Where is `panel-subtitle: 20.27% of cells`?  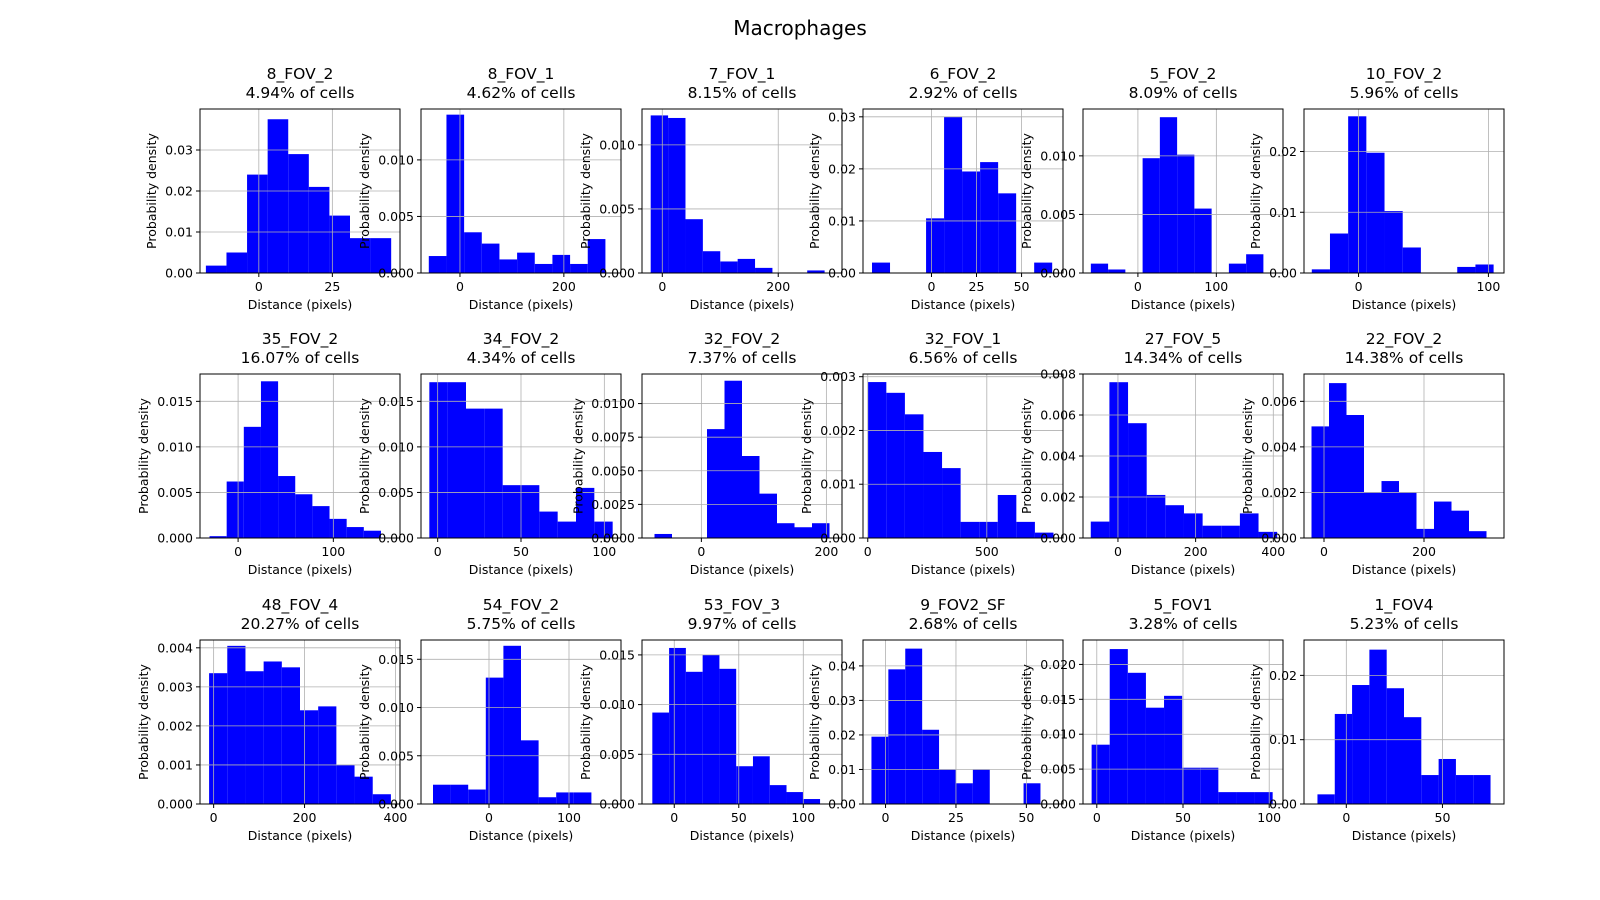 panel-subtitle: 20.27% of cells is located at coordinates (300, 624).